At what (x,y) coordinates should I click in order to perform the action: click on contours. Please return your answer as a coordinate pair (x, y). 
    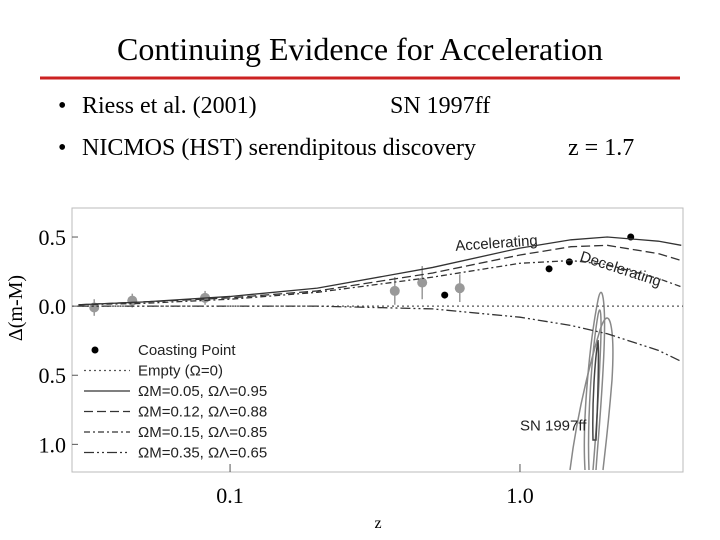
    Looking at the image, I should click on (591, 381).